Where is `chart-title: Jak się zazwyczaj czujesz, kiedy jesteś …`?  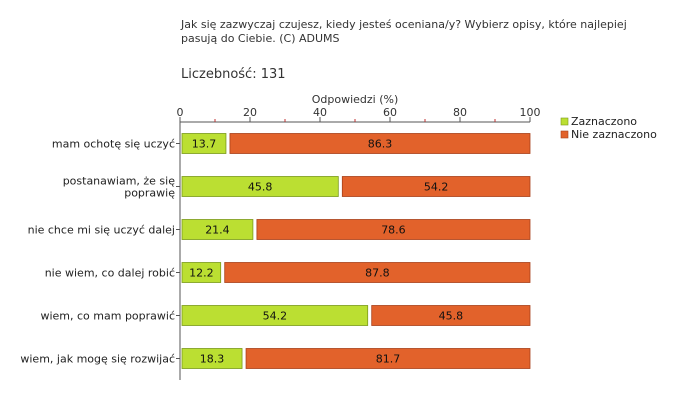 chart-title: Jak się zazwyczaj czujesz, kiedy jesteś … is located at coordinates (404, 31).